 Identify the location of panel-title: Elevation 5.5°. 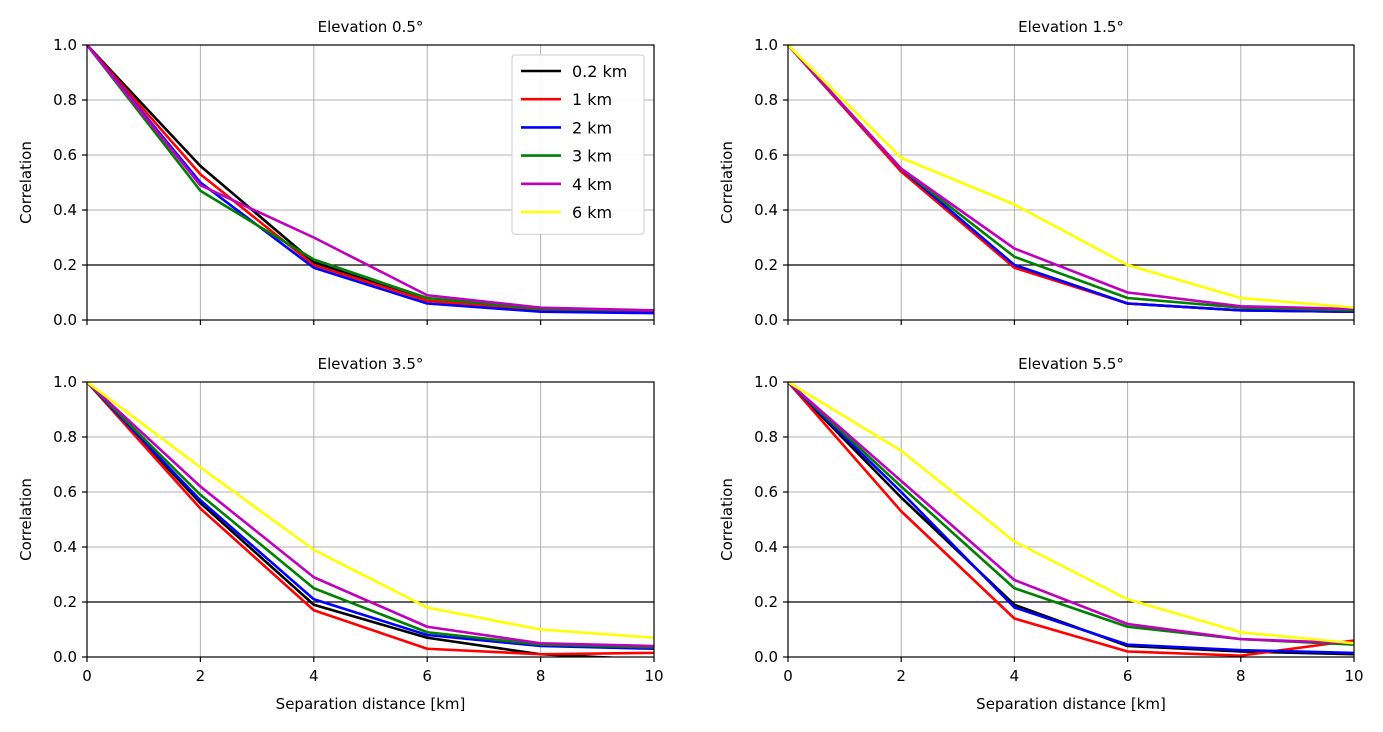
(1071, 364).